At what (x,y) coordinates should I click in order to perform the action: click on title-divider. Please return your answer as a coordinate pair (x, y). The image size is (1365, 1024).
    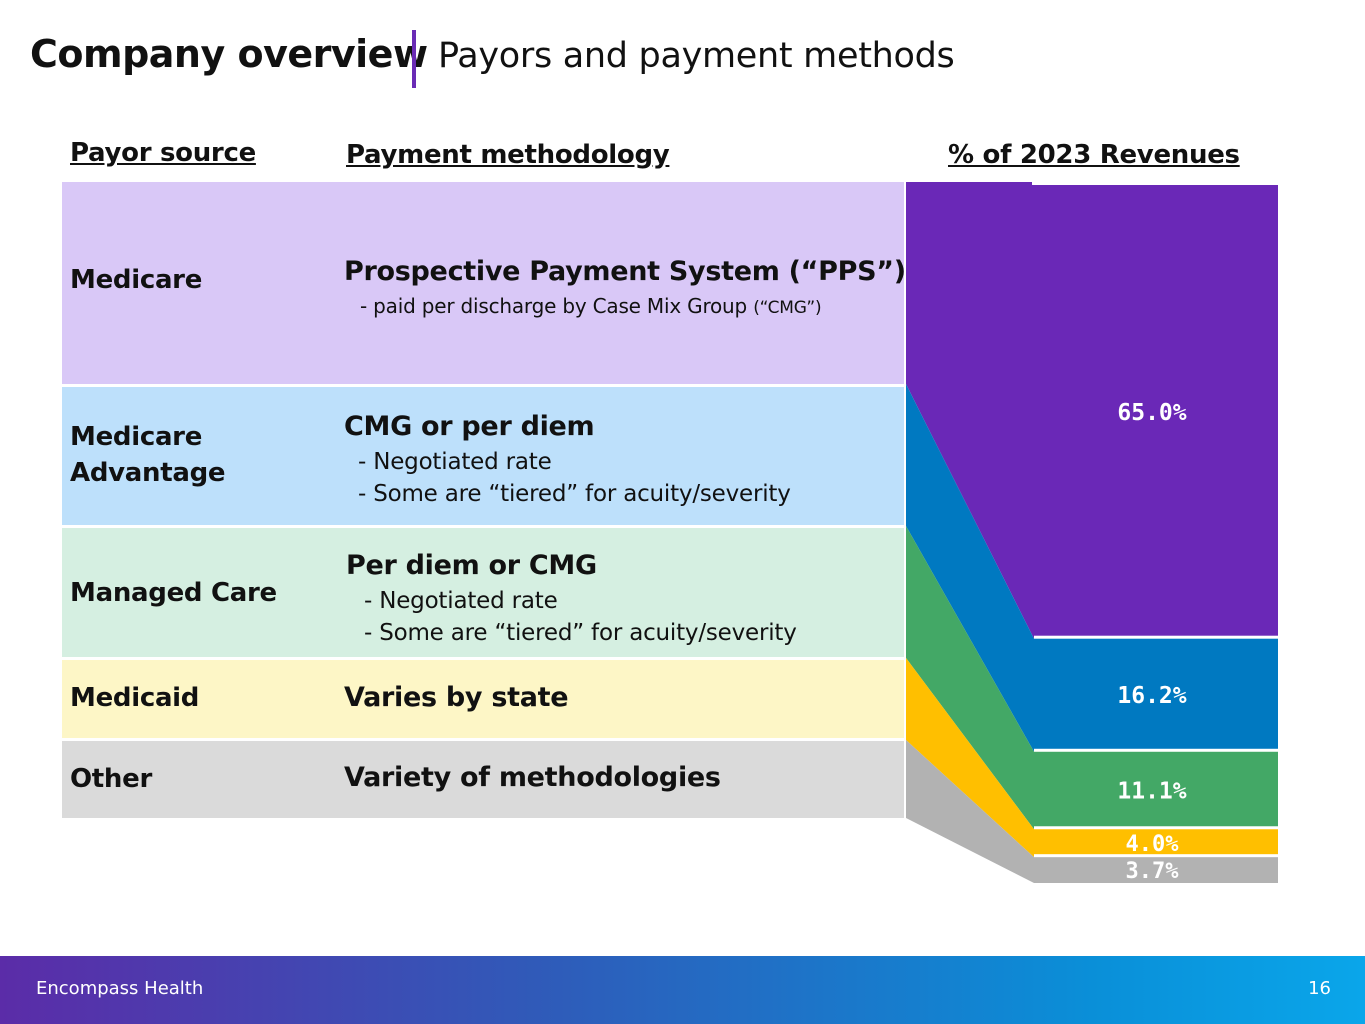
    Looking at the image, I should click on (414, 59).